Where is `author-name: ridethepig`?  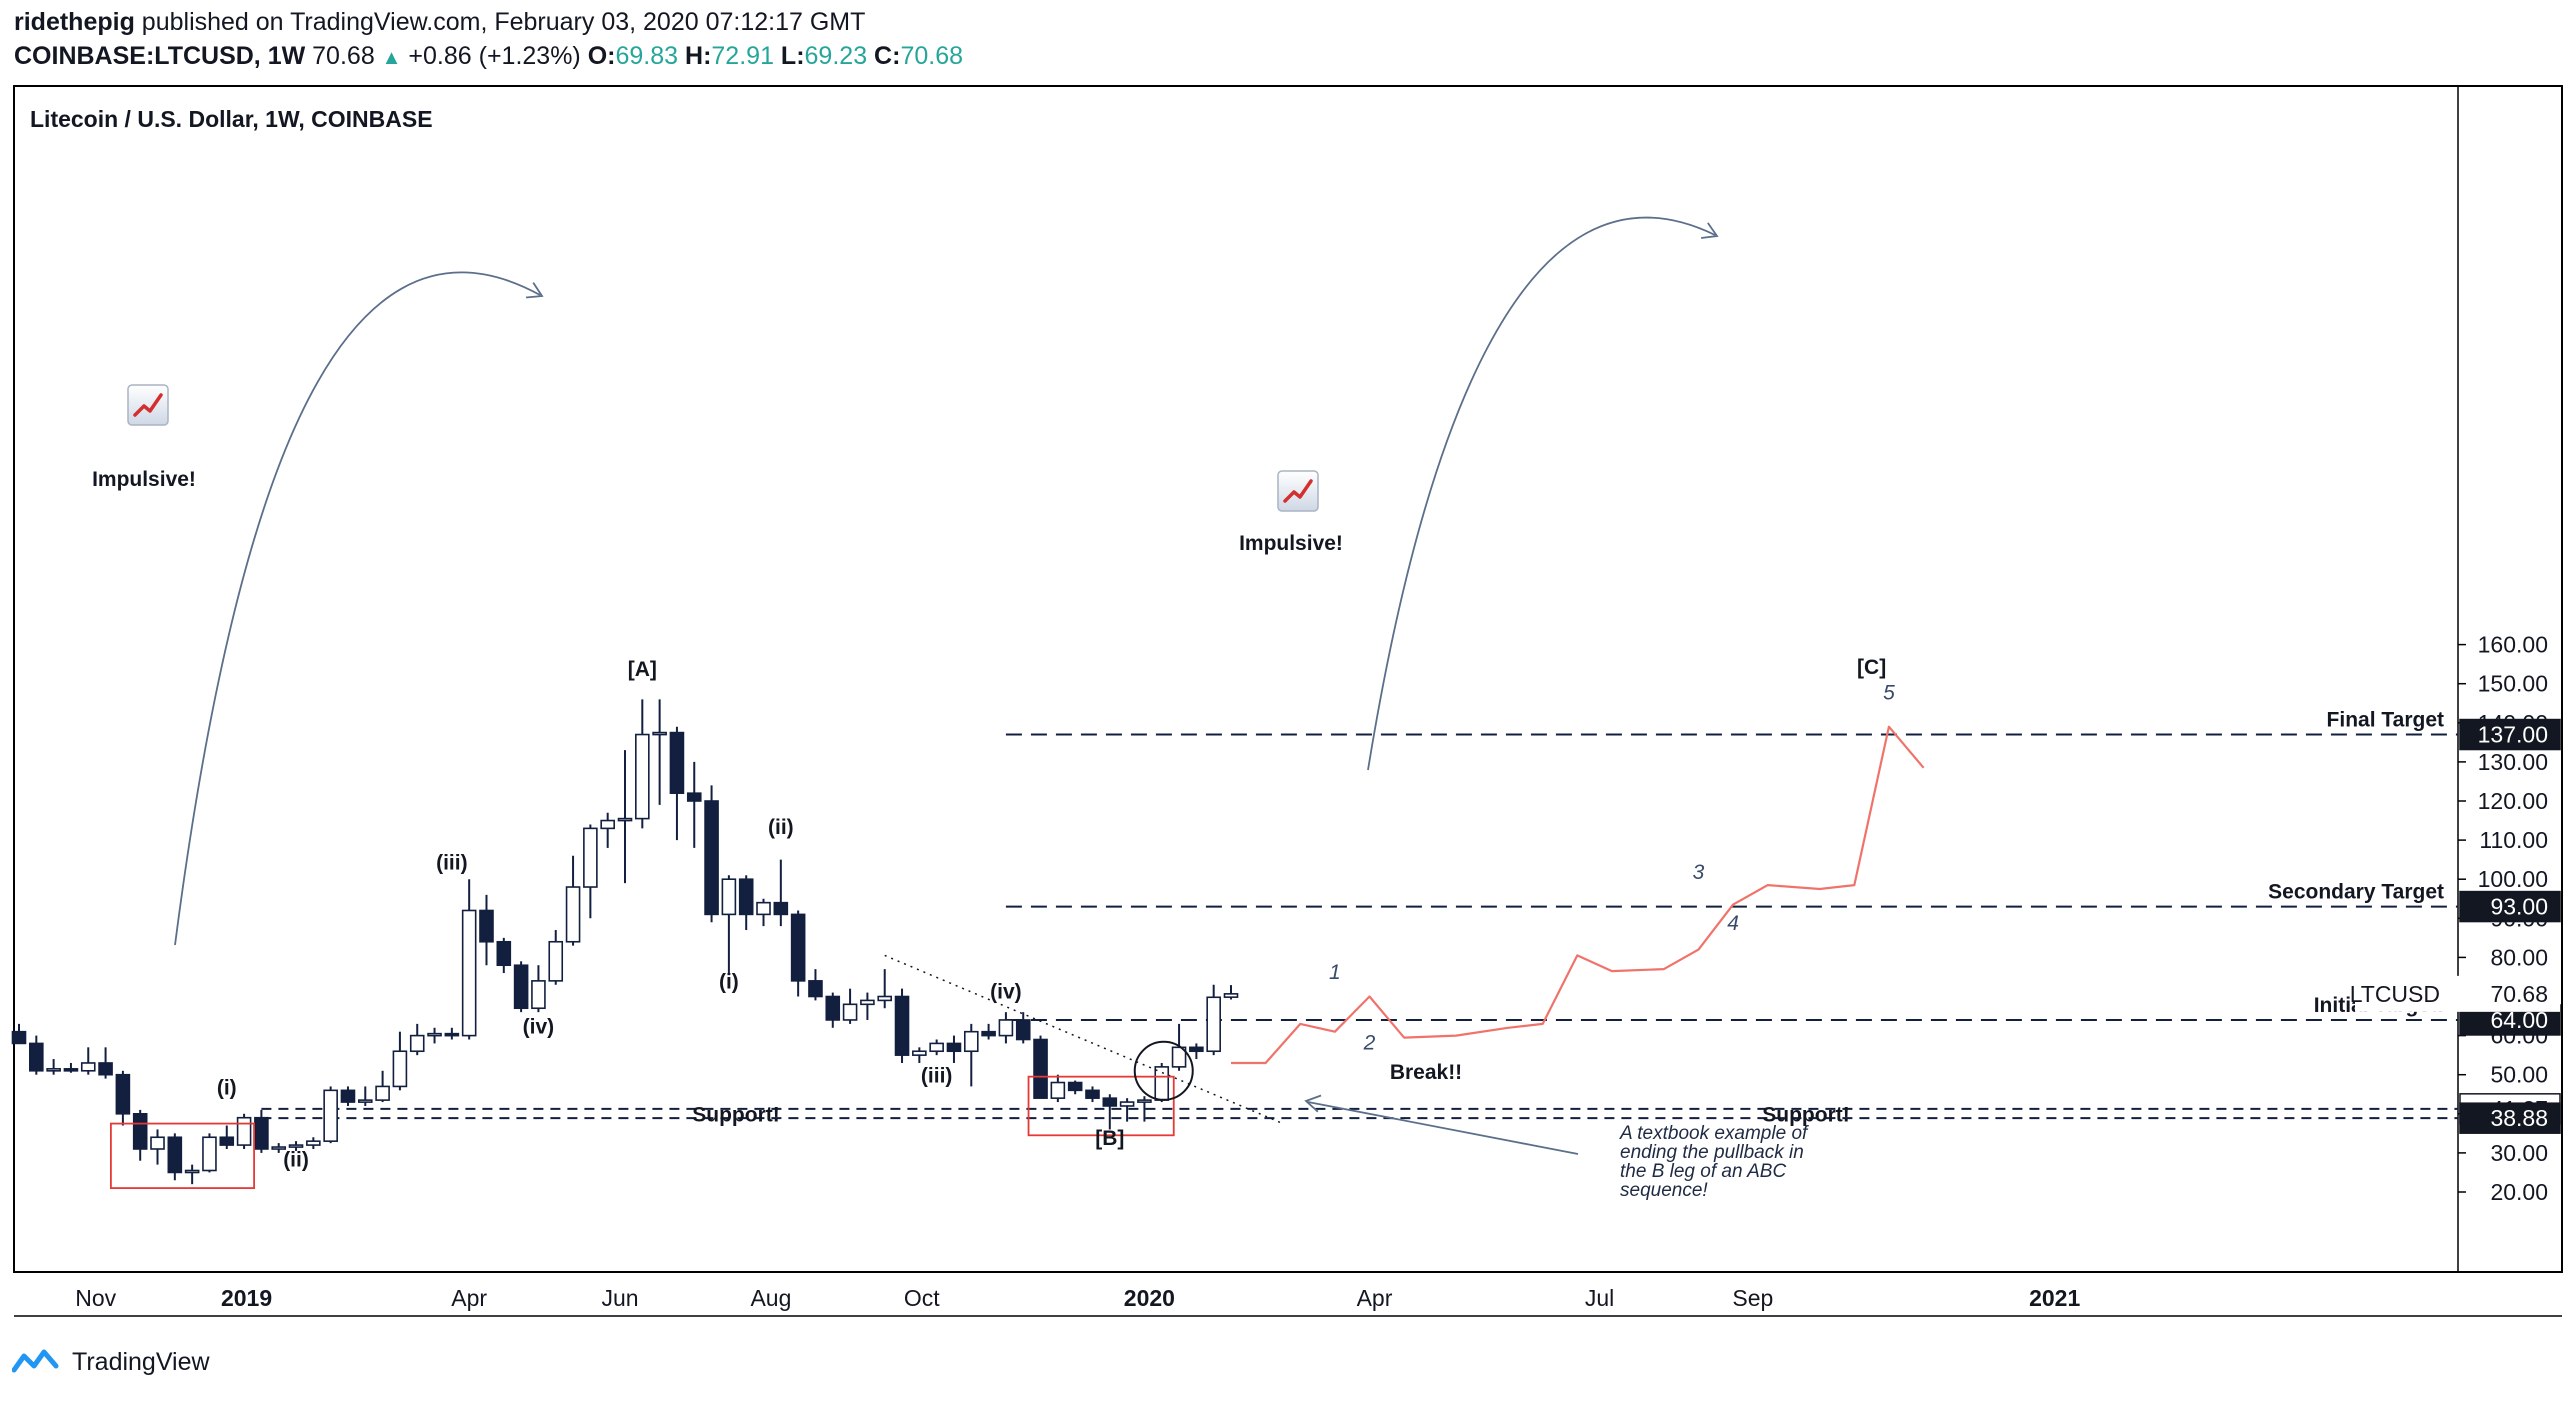 author-name: ridethepig is located at coordinates (74, 22).